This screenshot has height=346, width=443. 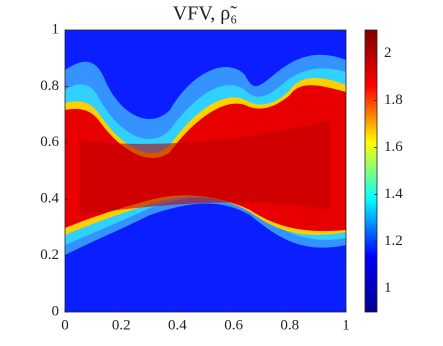 What do you see at coordinates (49, 255) in the screenshot?
I see `y-tick-label: 0.2` at bounding box center [49, 255].